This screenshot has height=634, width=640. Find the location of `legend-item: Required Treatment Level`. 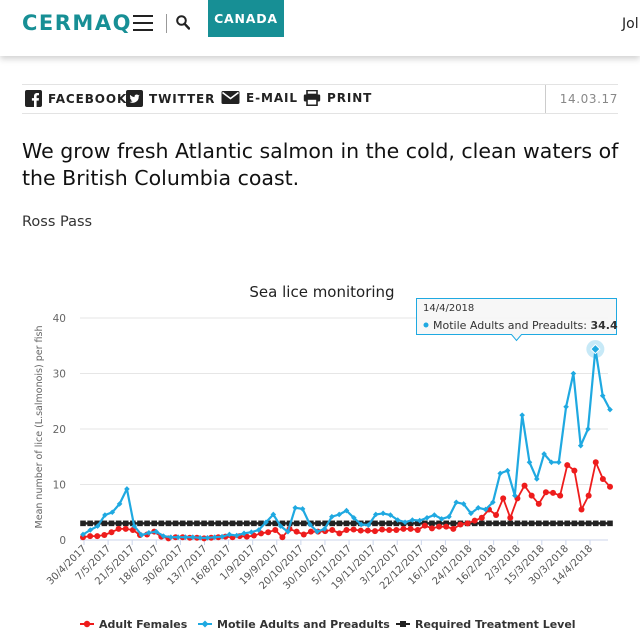

legend-item: Required Treatment Level is located at coordinates (486, 624).